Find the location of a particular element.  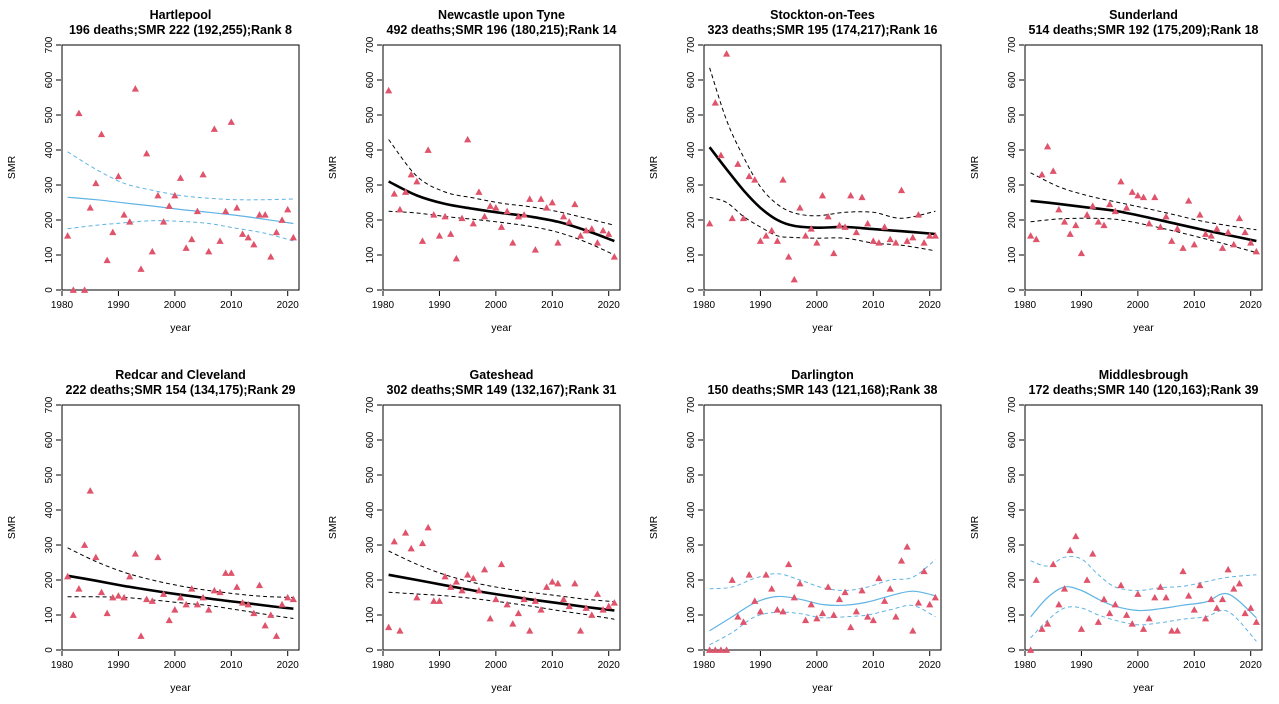

x-axis-label: year is located at coordinates (1143, 328).